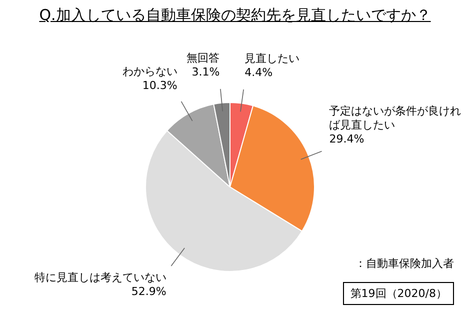 This screenshot has height=320, width=470. What do you see at coordinates (398, 293) in the screenshot?
I see `text: 第19回（2020/8）` at bounding box center [398, 293].